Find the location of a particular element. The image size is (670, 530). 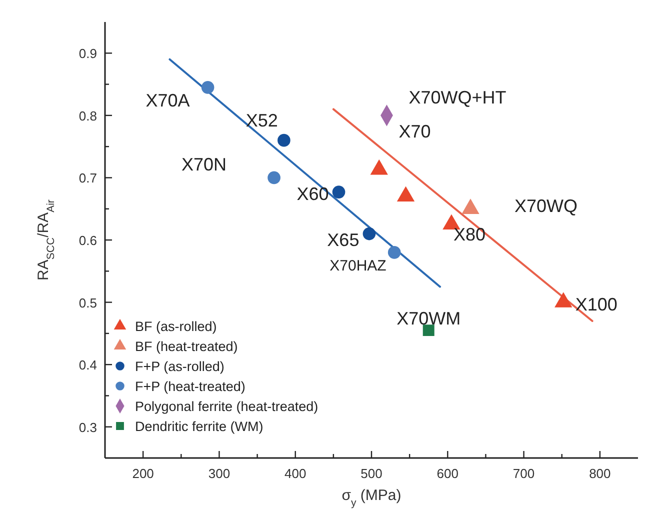

annotation: X60 is located at coordinates (312, 194).